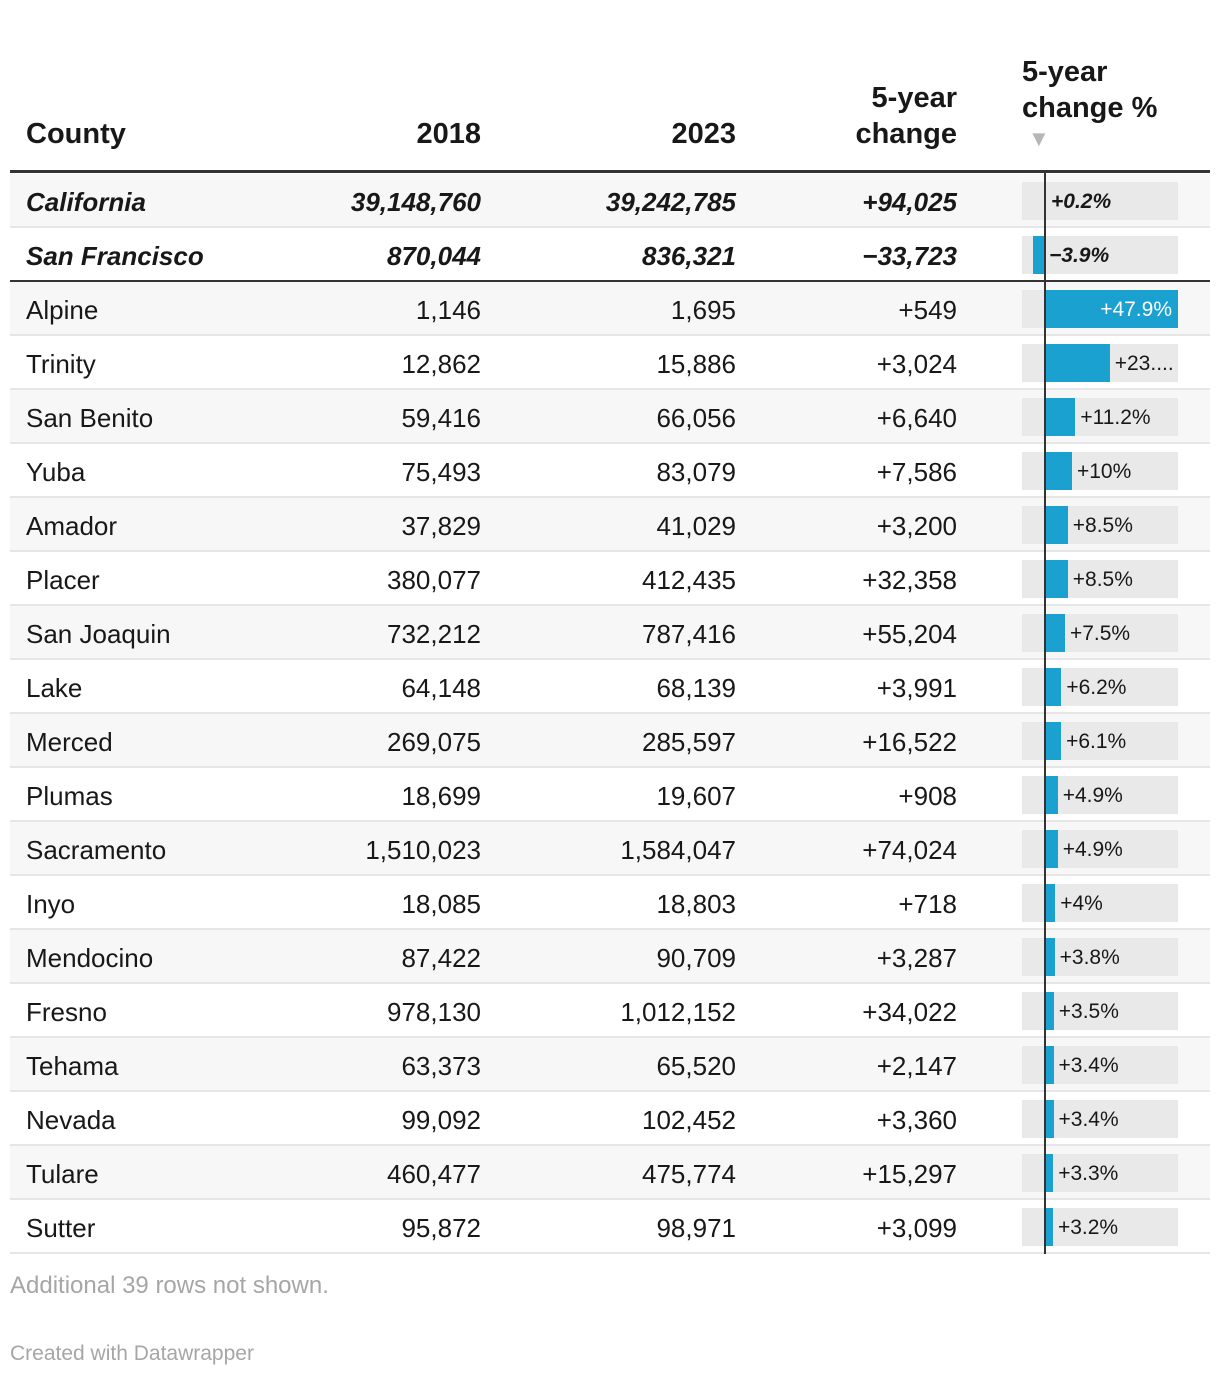 This screenshot has width=1220, height=1380. I want to click on table-row: Nevada 99,092 102,452 +3,360 +3.4%, so click(610, 1119).